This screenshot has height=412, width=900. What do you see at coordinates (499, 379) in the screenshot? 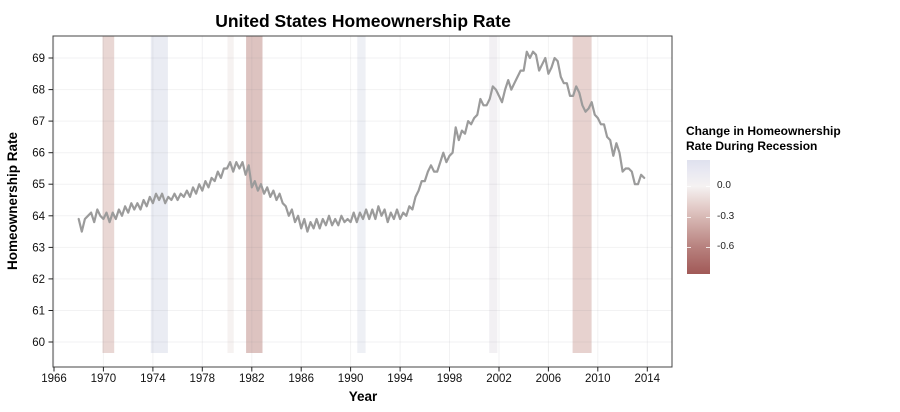
I see `x-tick-label: 2002` at bounding box center [499, 379].